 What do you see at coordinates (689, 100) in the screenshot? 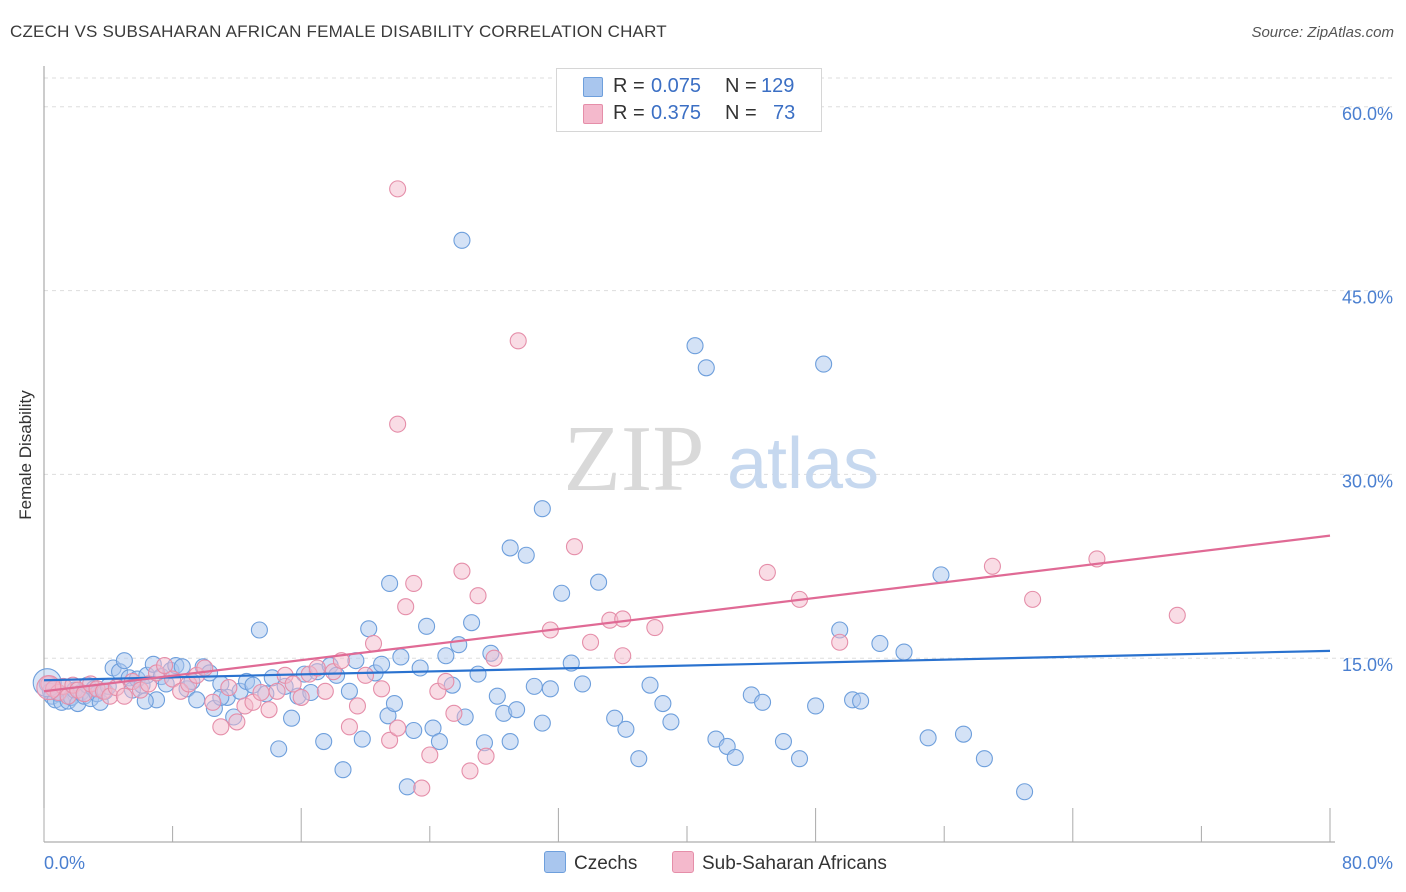
I see `stats-box: R = 0.075 N = 129 R = 0.375 N = 73` at bounding box center [689, 100].